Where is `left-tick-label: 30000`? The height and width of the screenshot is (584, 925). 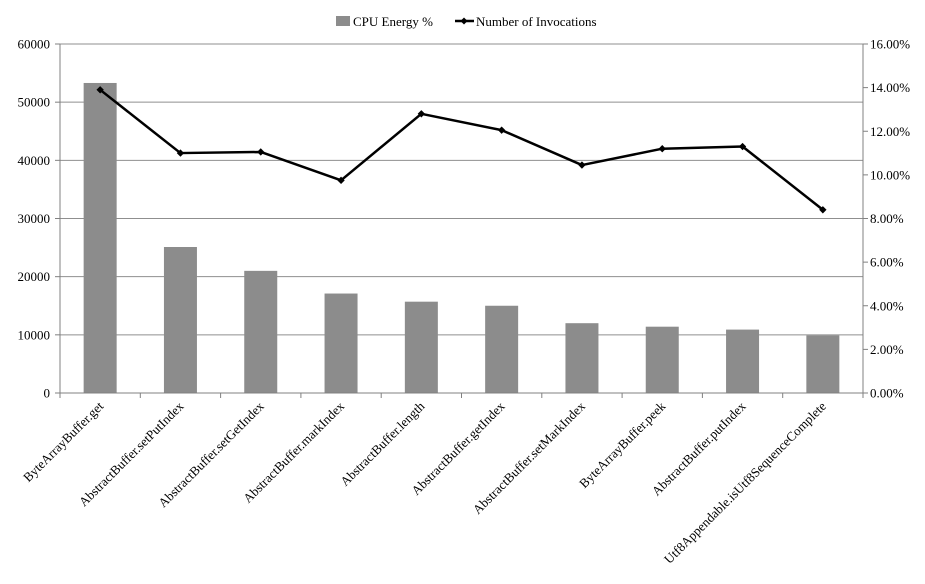
left-tick-label: 30000 is located at coordinates (34, 218).